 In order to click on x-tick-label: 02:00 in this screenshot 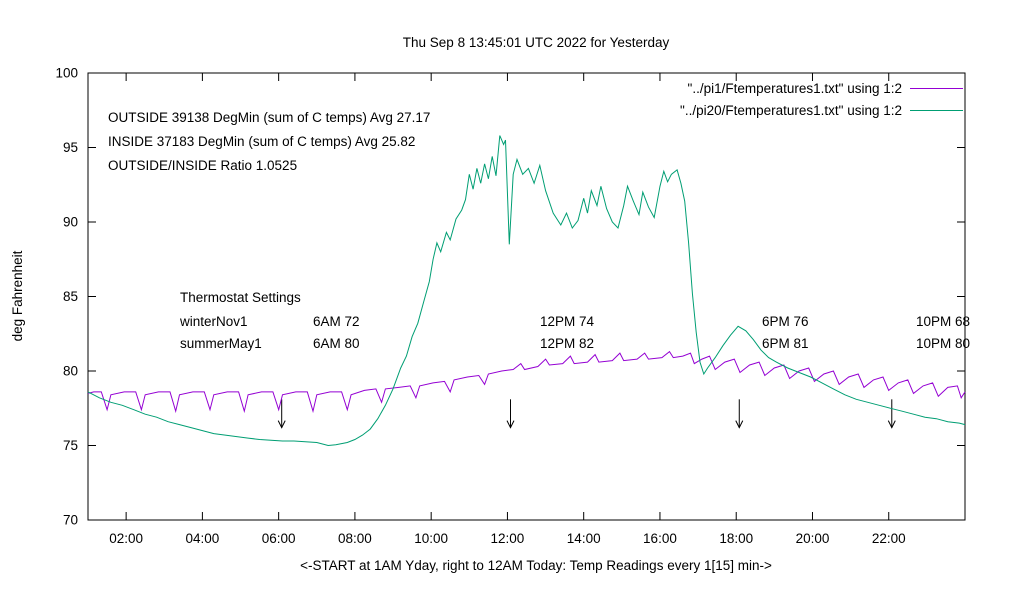, I will do `click(126, 538)`.